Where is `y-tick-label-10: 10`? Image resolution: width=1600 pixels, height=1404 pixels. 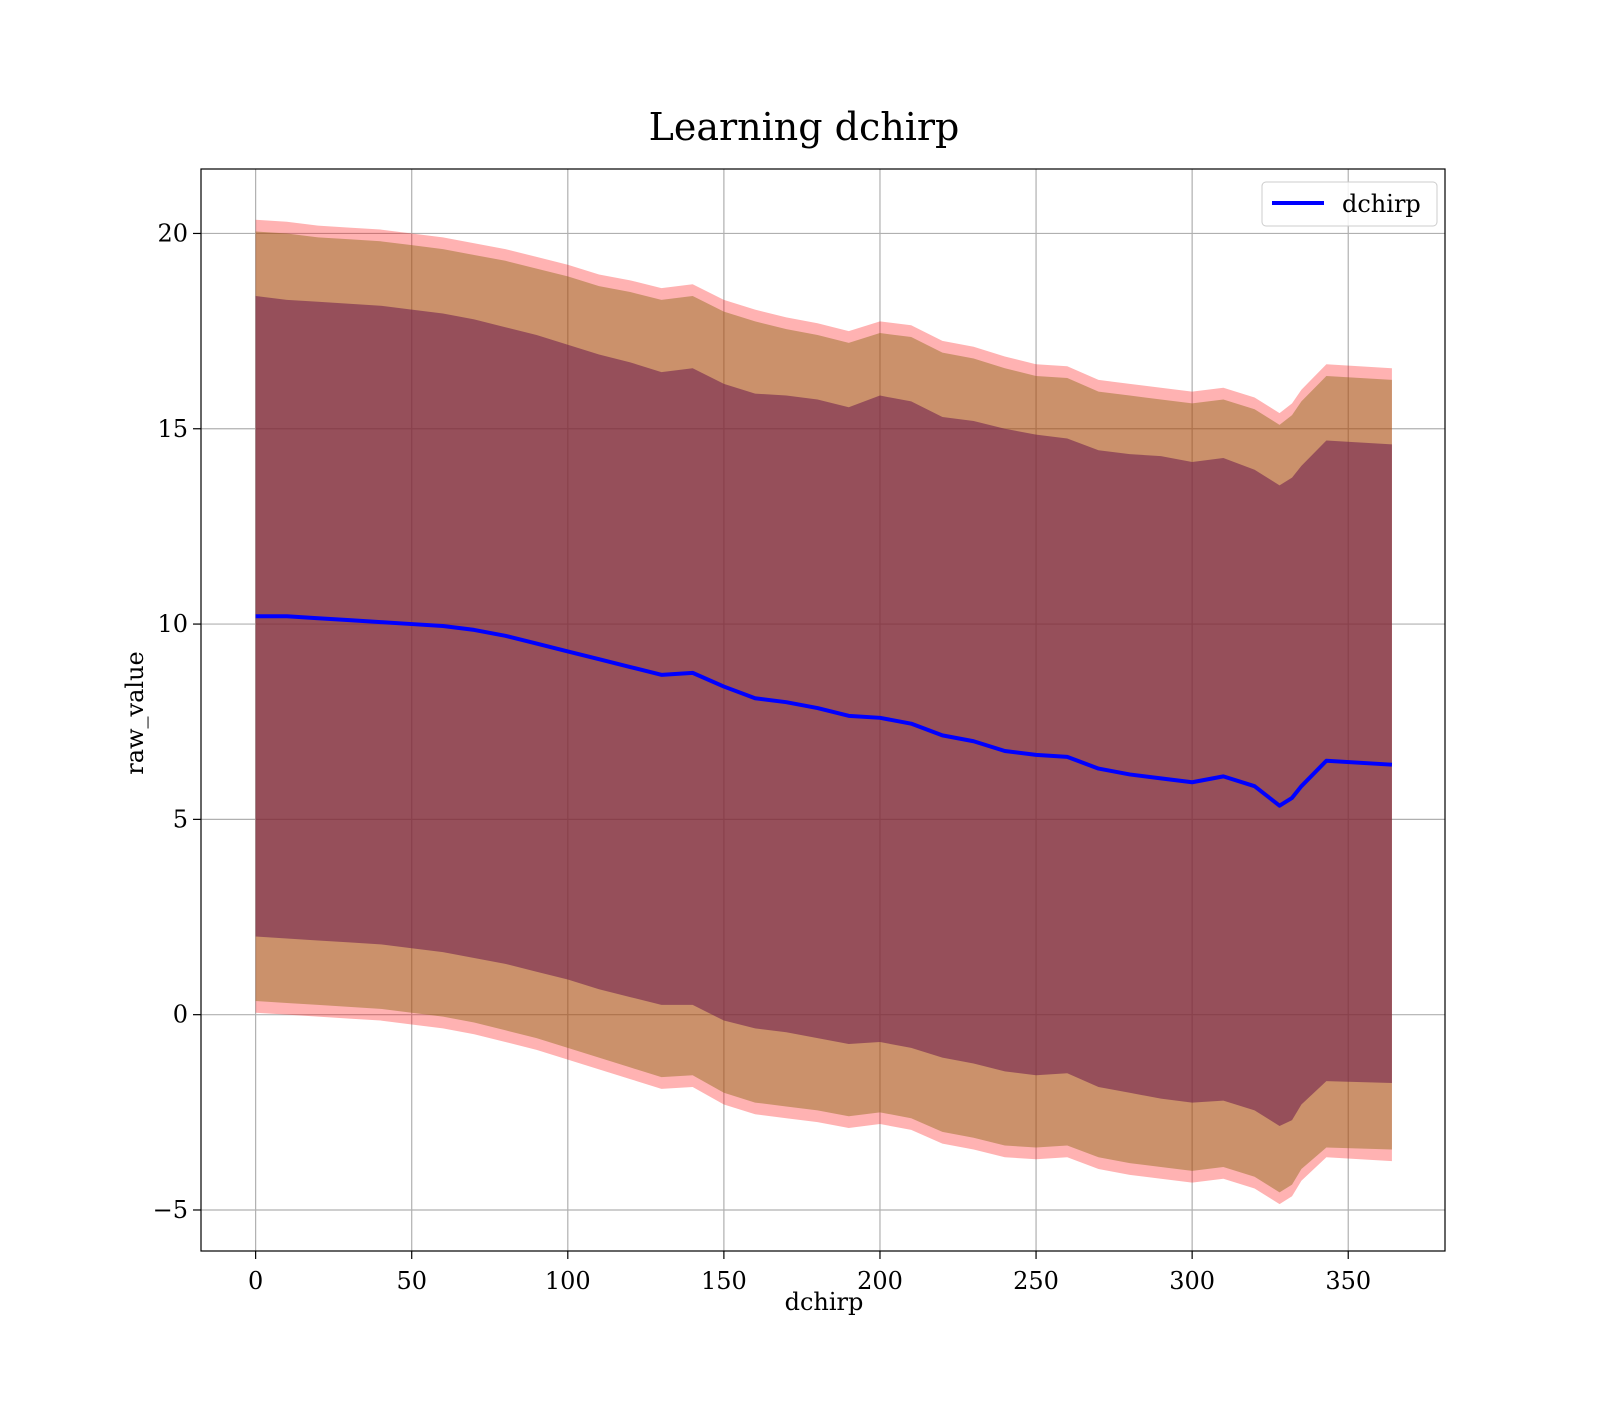
y-tick-label-10: 10 is located at coordinates (172, 624).